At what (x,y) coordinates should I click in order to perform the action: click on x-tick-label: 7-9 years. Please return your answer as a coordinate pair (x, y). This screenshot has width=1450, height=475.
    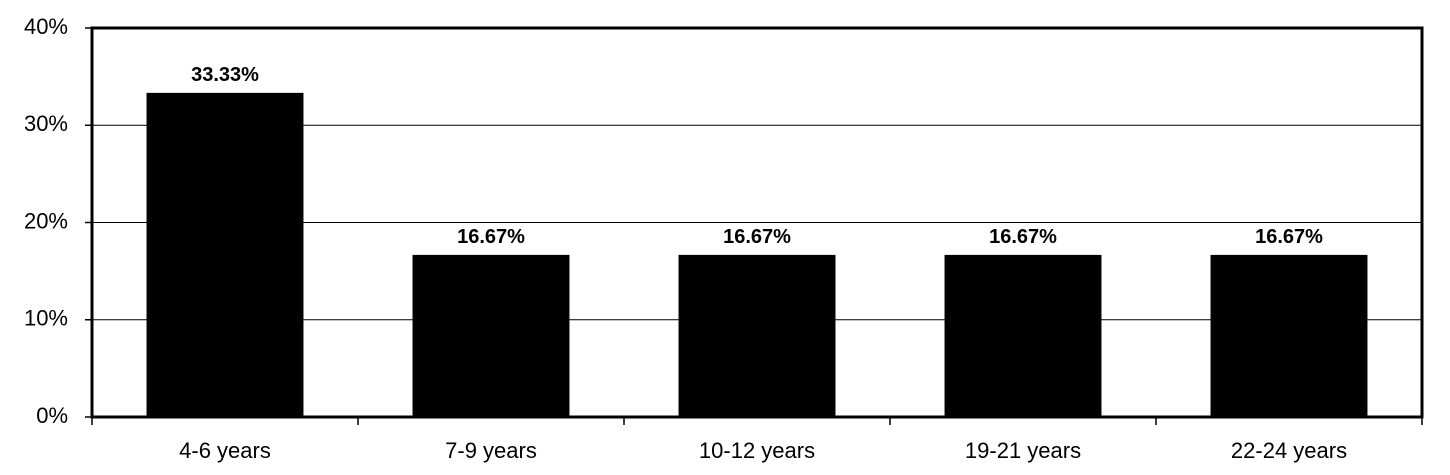
    Looking at the image, I should click on (491, 450).